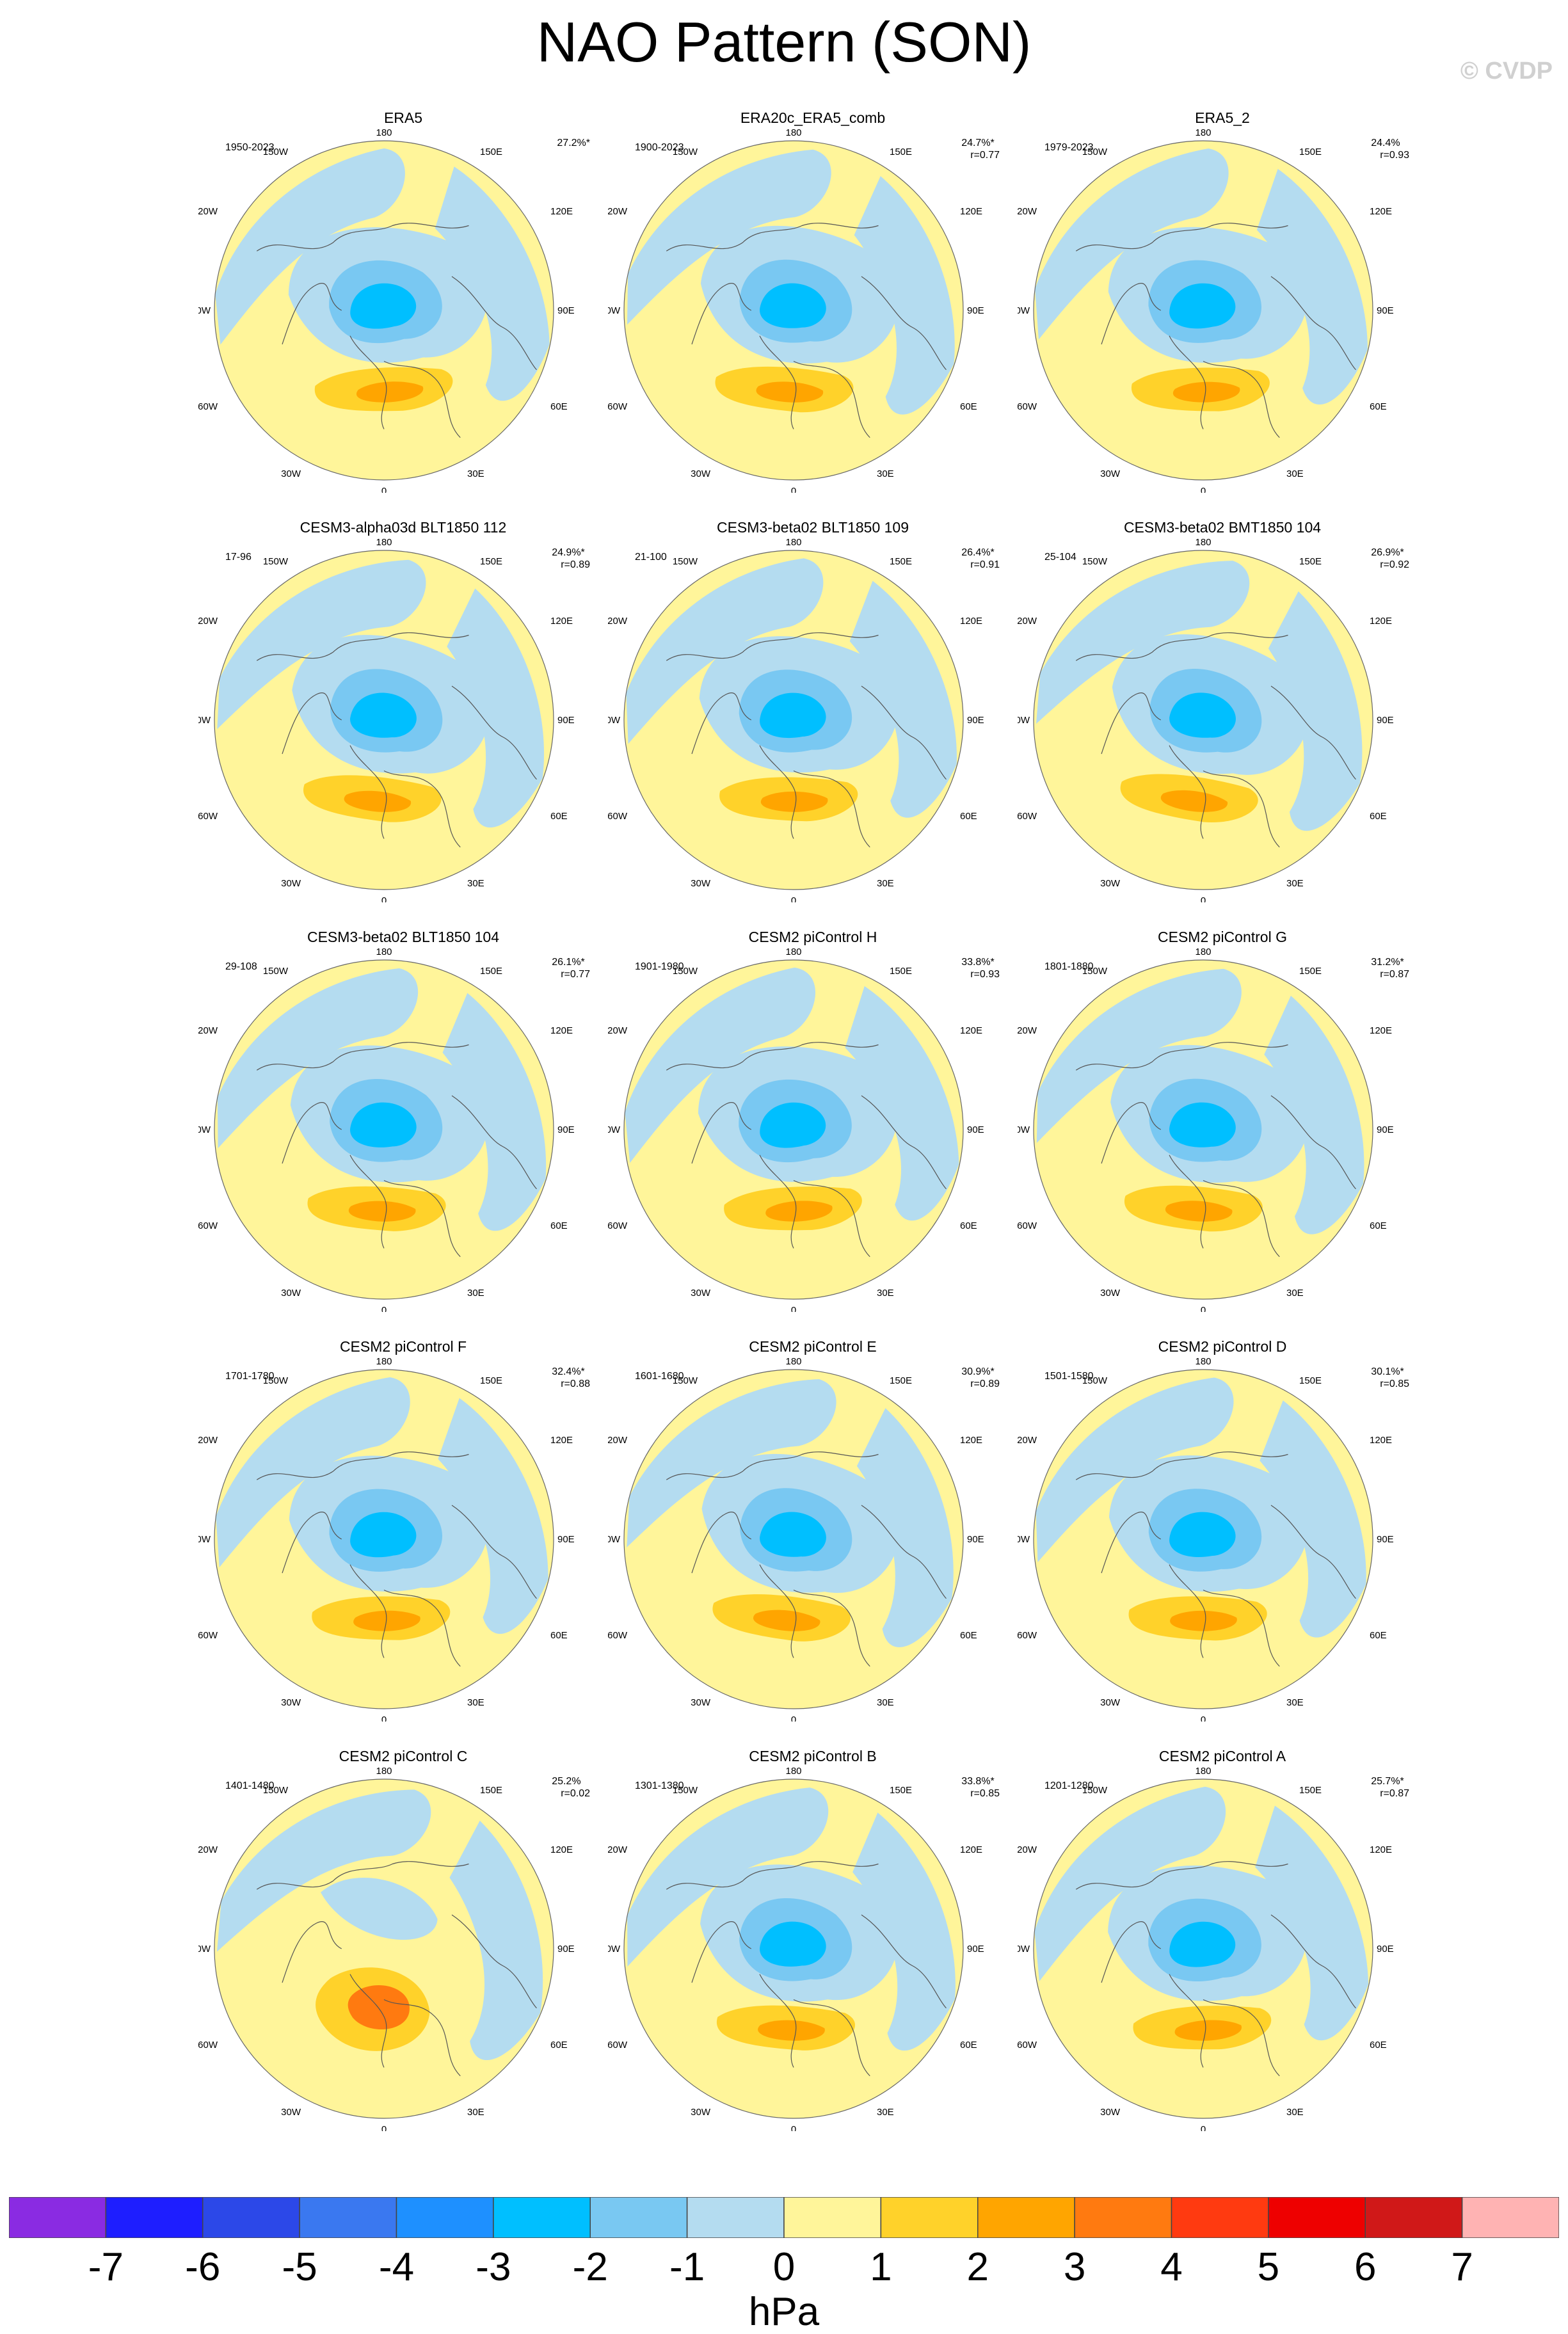 Image resolution: width=1568 pixels, height=2334 pixels. I want to click on panel-stats: 30.9%* r=0.89, so click(980, 1378).